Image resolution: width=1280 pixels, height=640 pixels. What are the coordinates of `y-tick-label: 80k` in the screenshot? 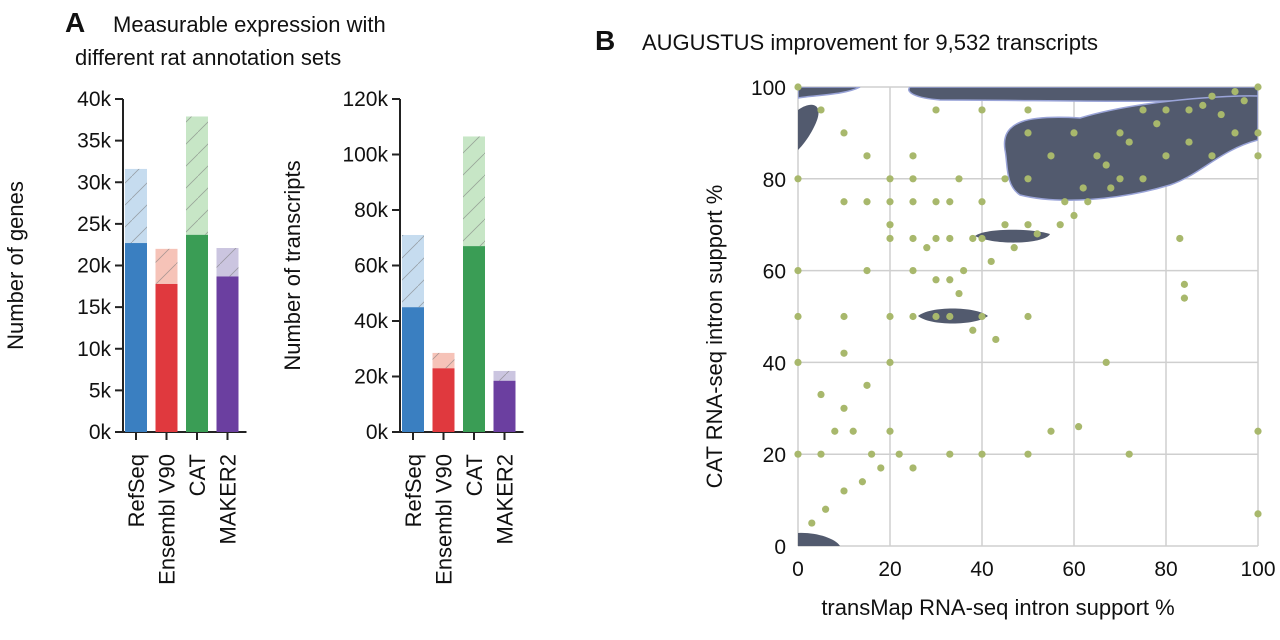 It's located at (371, 210).